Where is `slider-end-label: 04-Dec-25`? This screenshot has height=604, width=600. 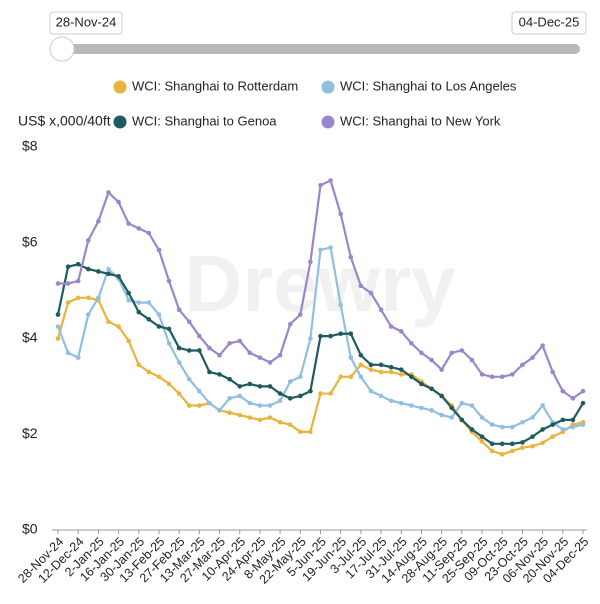 slider-end-label: 04-Dec-25 is located at coordinates (549, 21).